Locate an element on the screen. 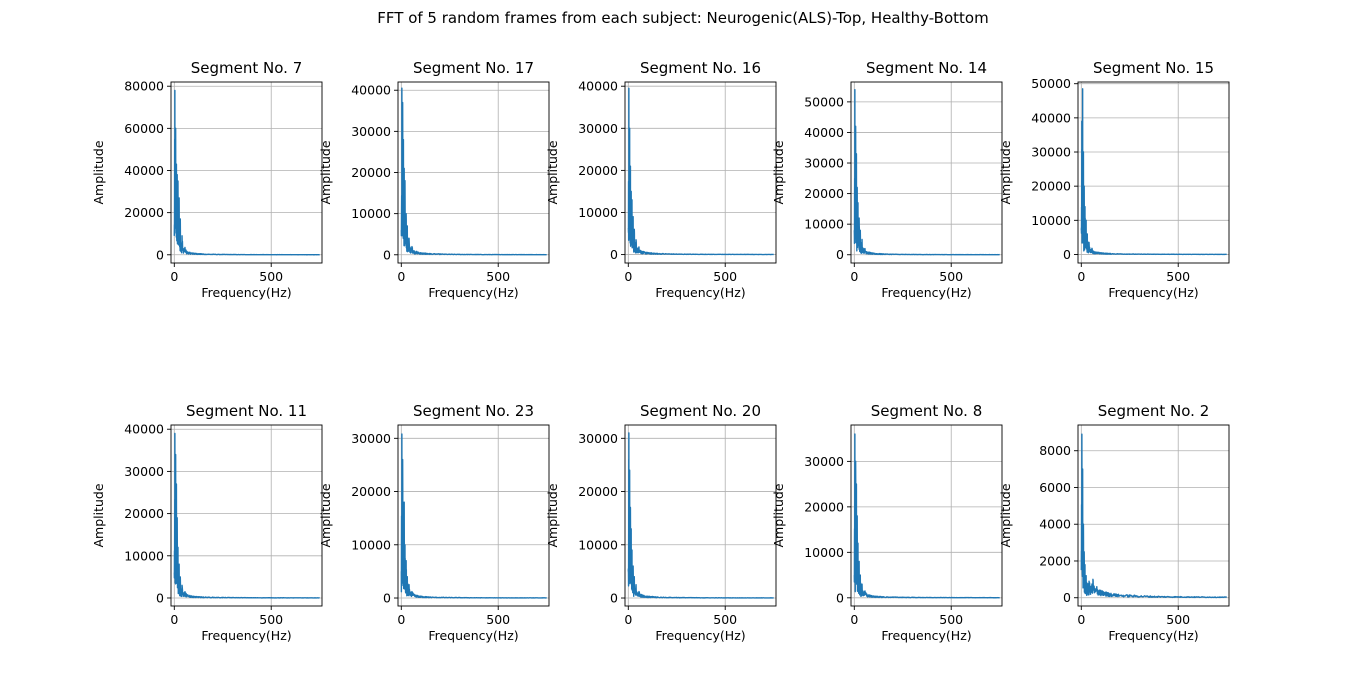 The image size is (1366, 681). subplot-title: Segment No. 16 is located at coordinates (700, 68).